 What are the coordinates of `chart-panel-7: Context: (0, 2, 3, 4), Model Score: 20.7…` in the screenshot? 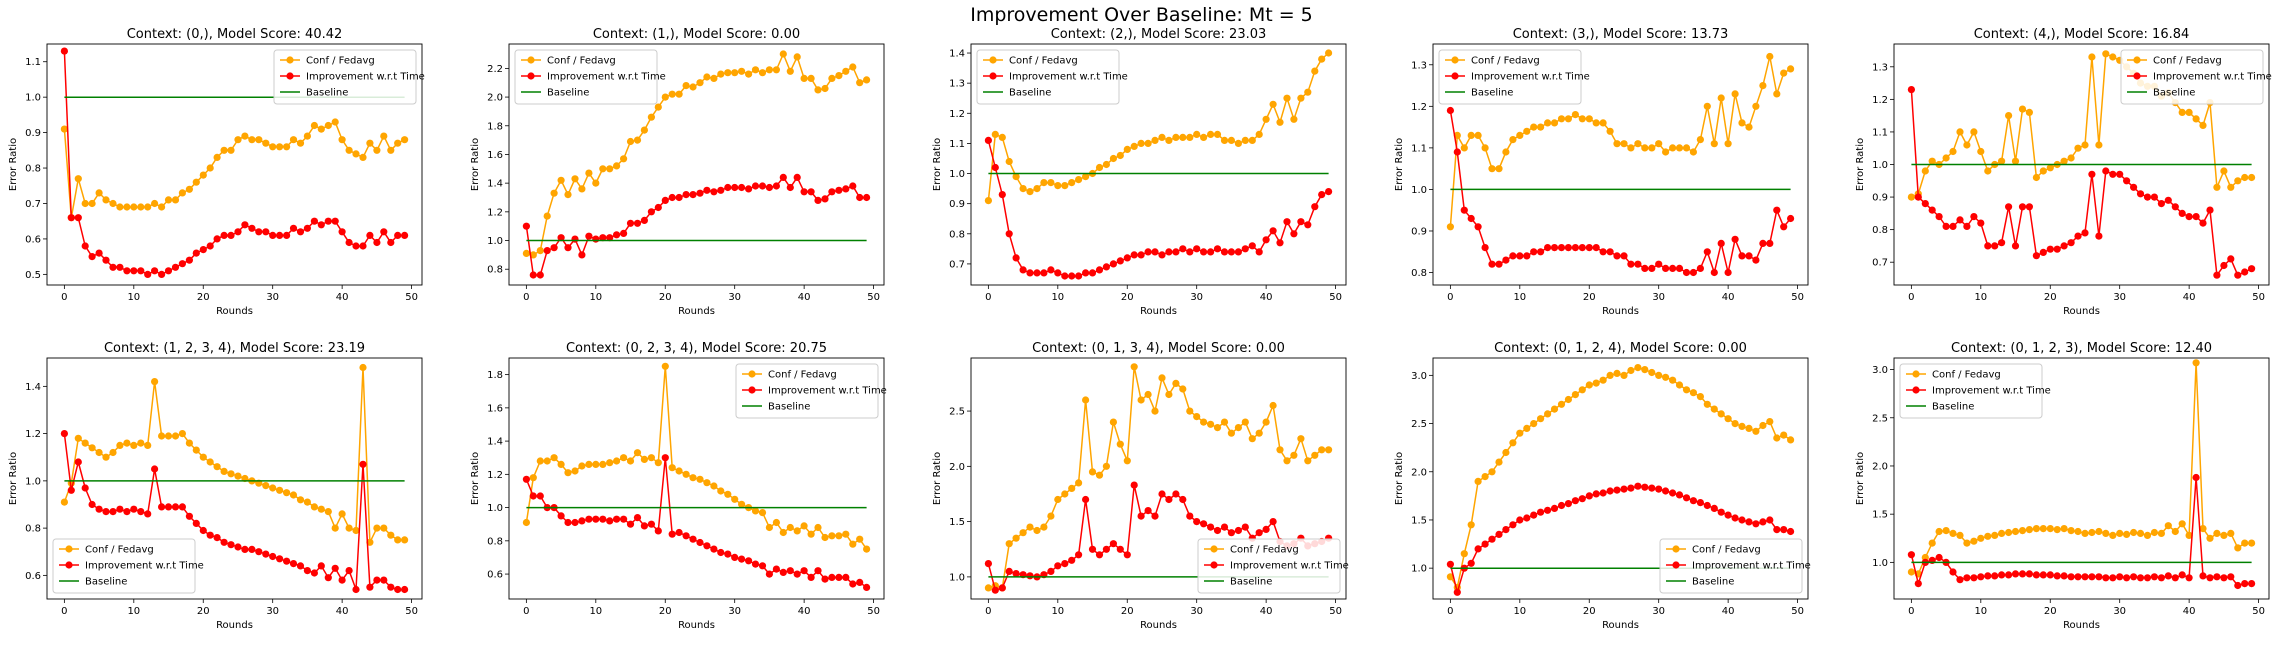 It's located at (678, 486).